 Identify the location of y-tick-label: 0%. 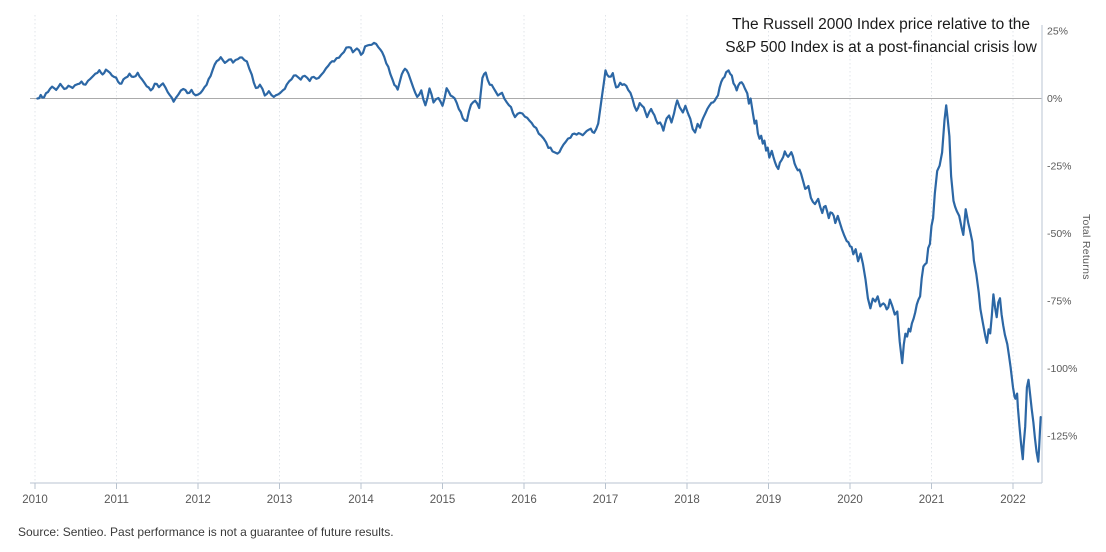
(1054, 99).